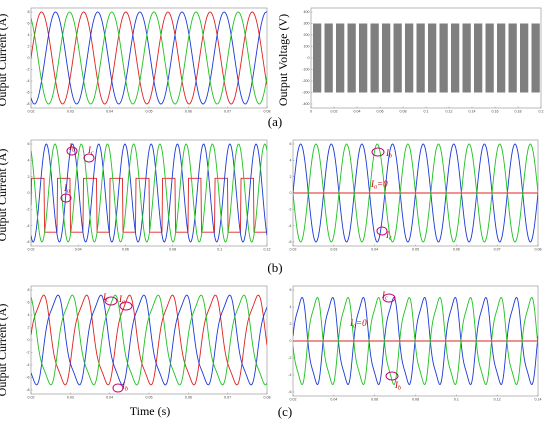 The image size is (550, 426). What do you see at coordinates (311, 112) in the screenshot?
I see `x-tick-label: 0` at bounding box center [311, 112].